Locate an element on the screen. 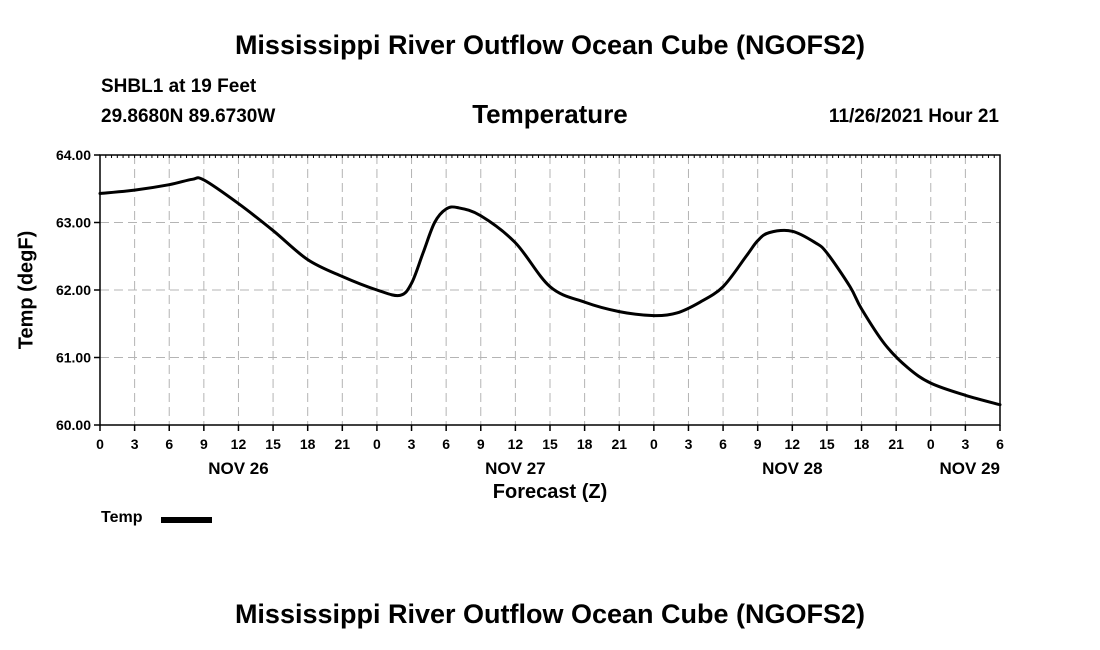 Image resolution: width=1100 pixels, height=650 pixels. chart-title: Temperature is located at coordinates (550, 114).